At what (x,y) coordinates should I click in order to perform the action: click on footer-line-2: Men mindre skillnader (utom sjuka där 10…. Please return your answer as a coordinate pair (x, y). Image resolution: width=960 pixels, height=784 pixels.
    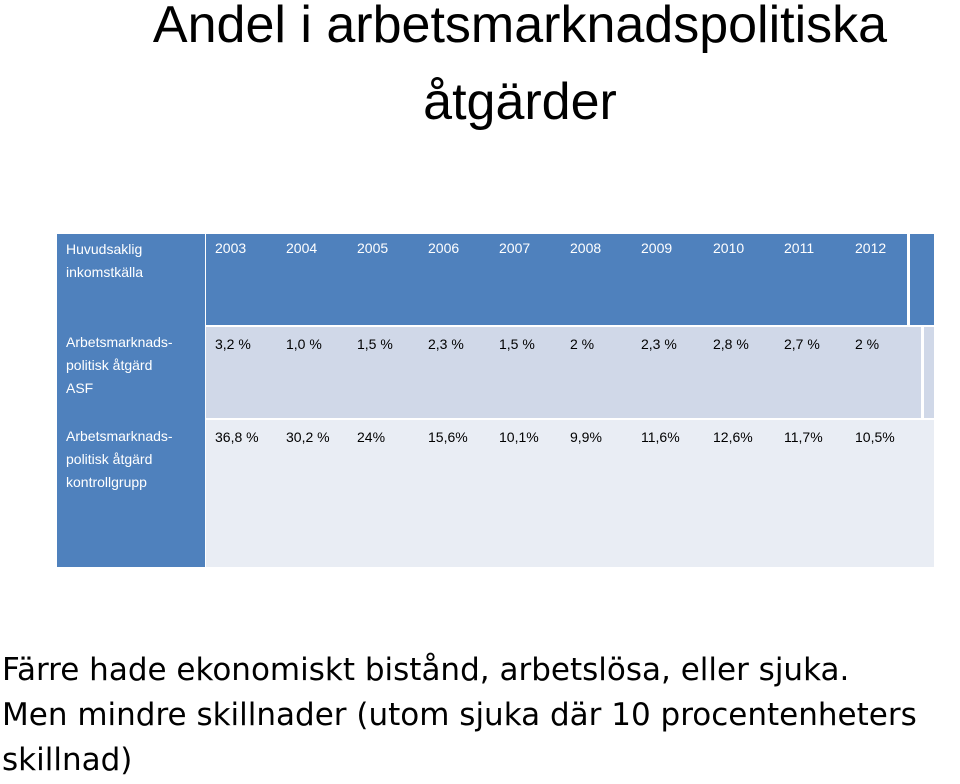
    Looking at the image, I should click on (459, 715).